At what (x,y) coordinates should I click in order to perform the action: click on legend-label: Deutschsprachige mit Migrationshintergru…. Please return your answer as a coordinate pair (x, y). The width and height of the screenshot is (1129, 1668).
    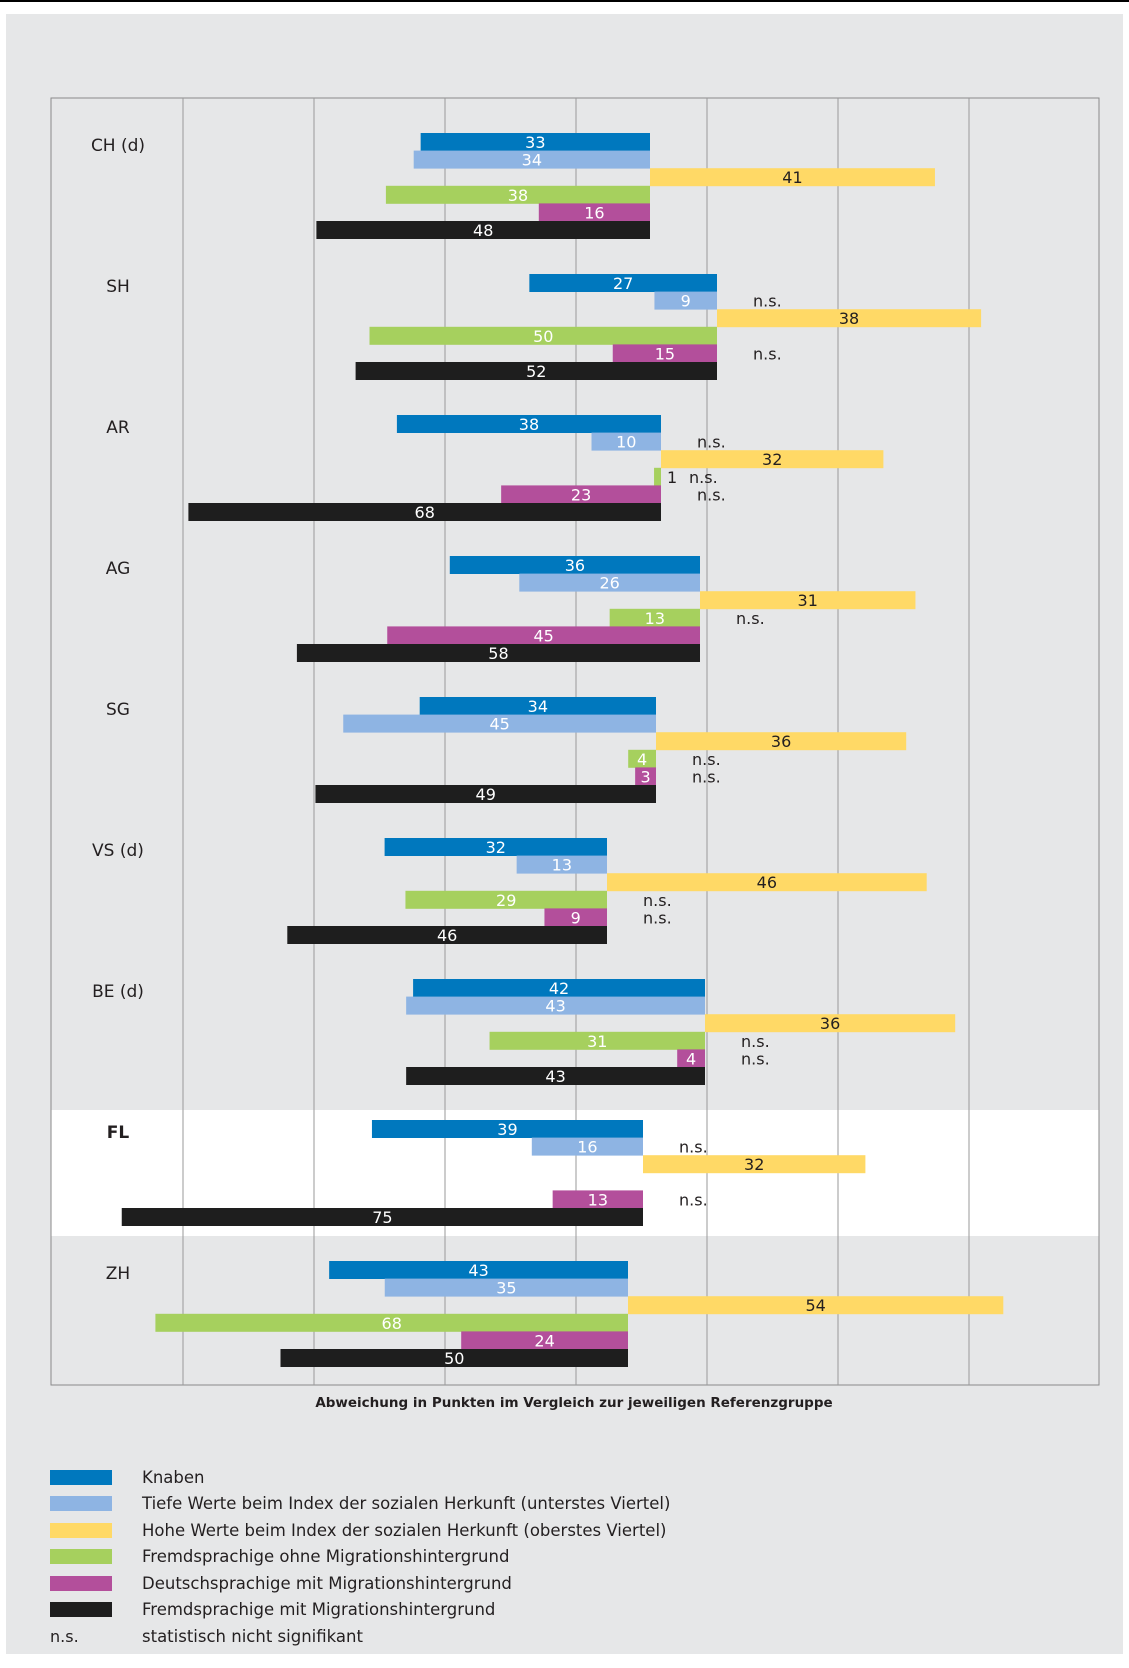
    Looking at the image, I should click on (327, 1583).